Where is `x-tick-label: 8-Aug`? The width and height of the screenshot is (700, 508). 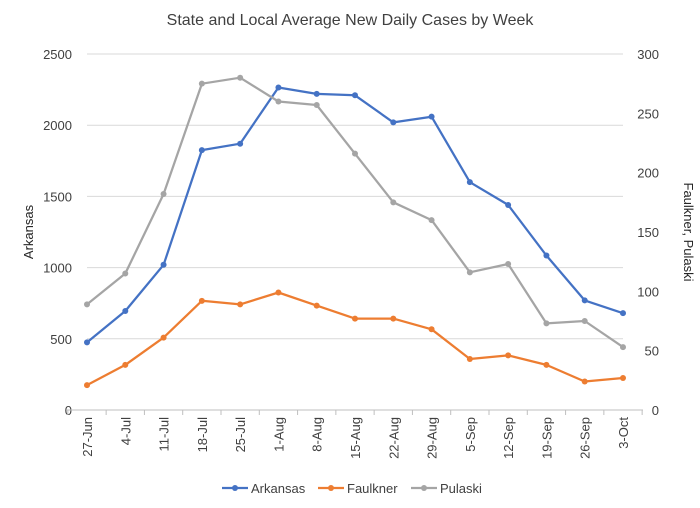
x-tick-label: 8-Aug is located at coordinates (317, 434).